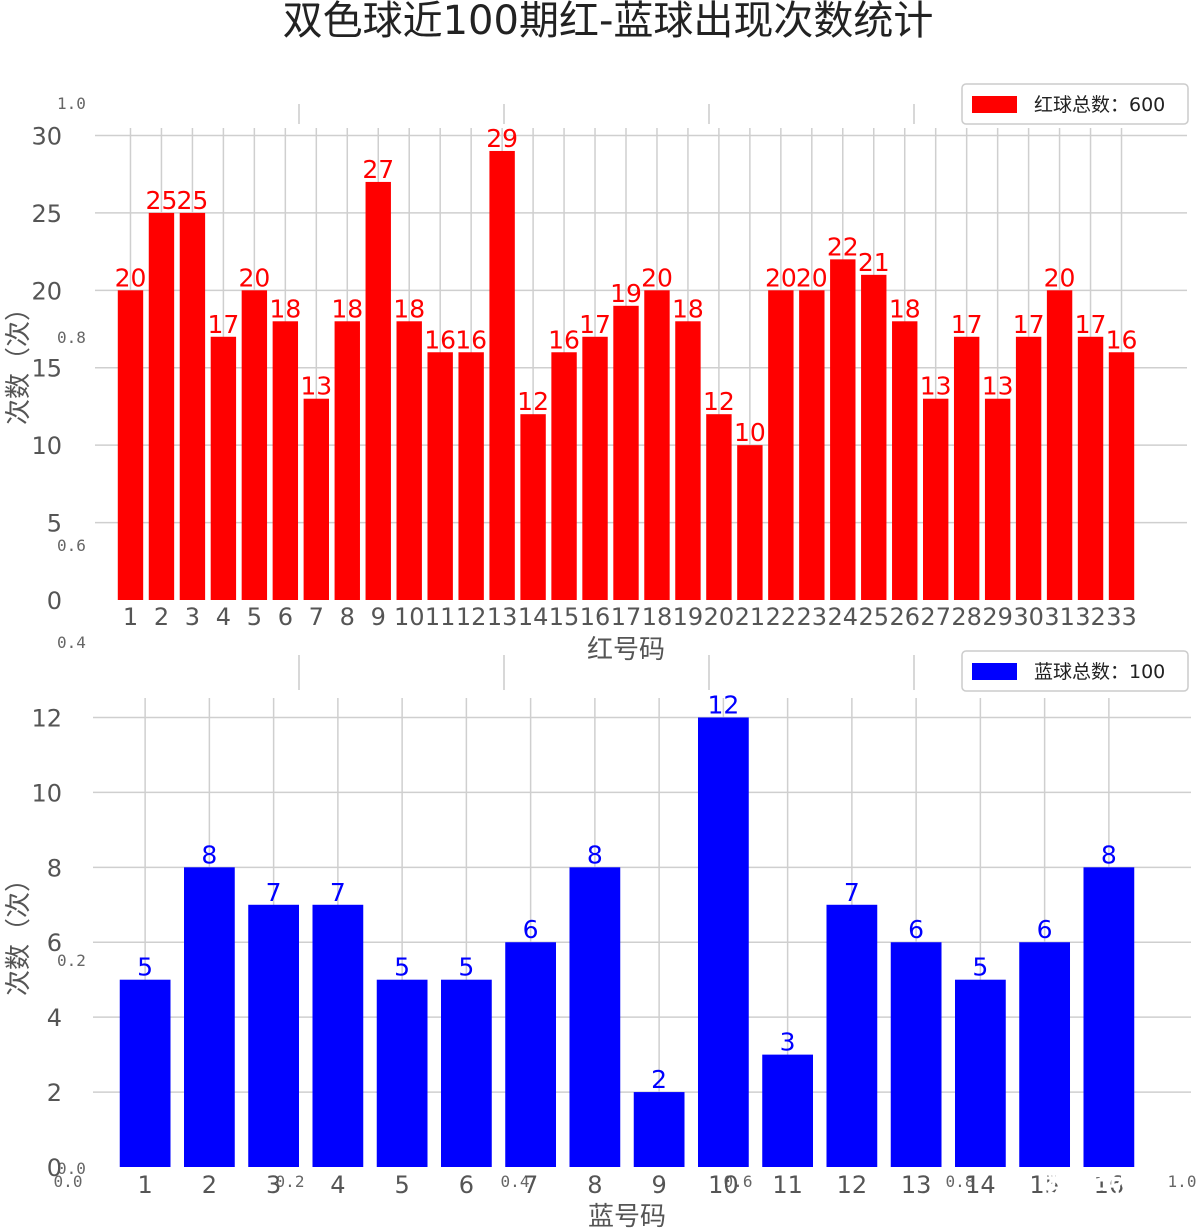  What do you see at coordinates (916, 1185) in the screenshot?
I see `x-tick-label: 13` at bounding box center [916, 1185].